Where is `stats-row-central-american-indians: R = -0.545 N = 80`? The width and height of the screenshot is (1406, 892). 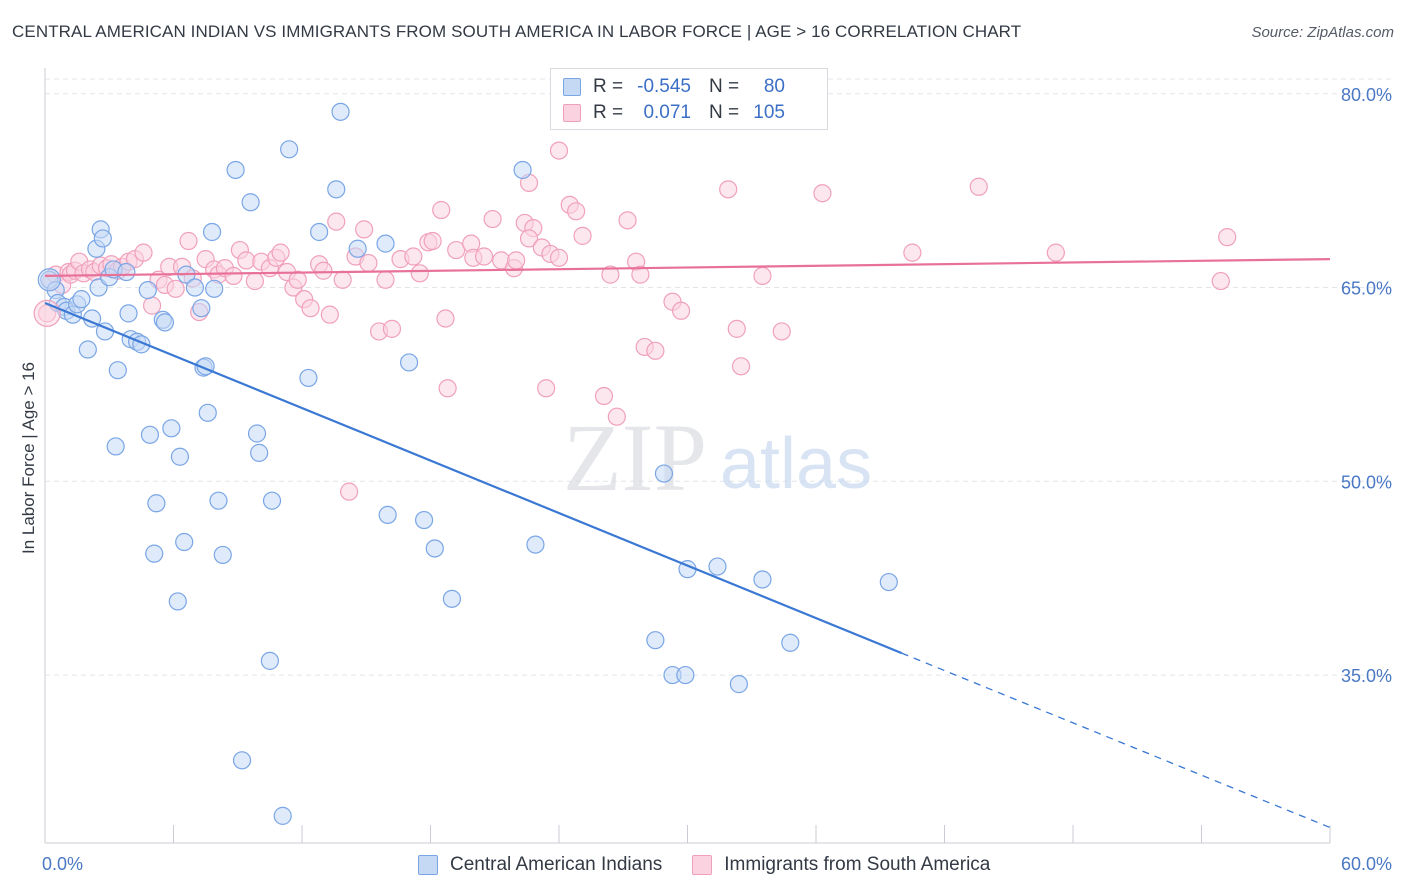 stats-row-central-american-indians: R = -0.545 N = 80 is located at coordinates (674, 87).